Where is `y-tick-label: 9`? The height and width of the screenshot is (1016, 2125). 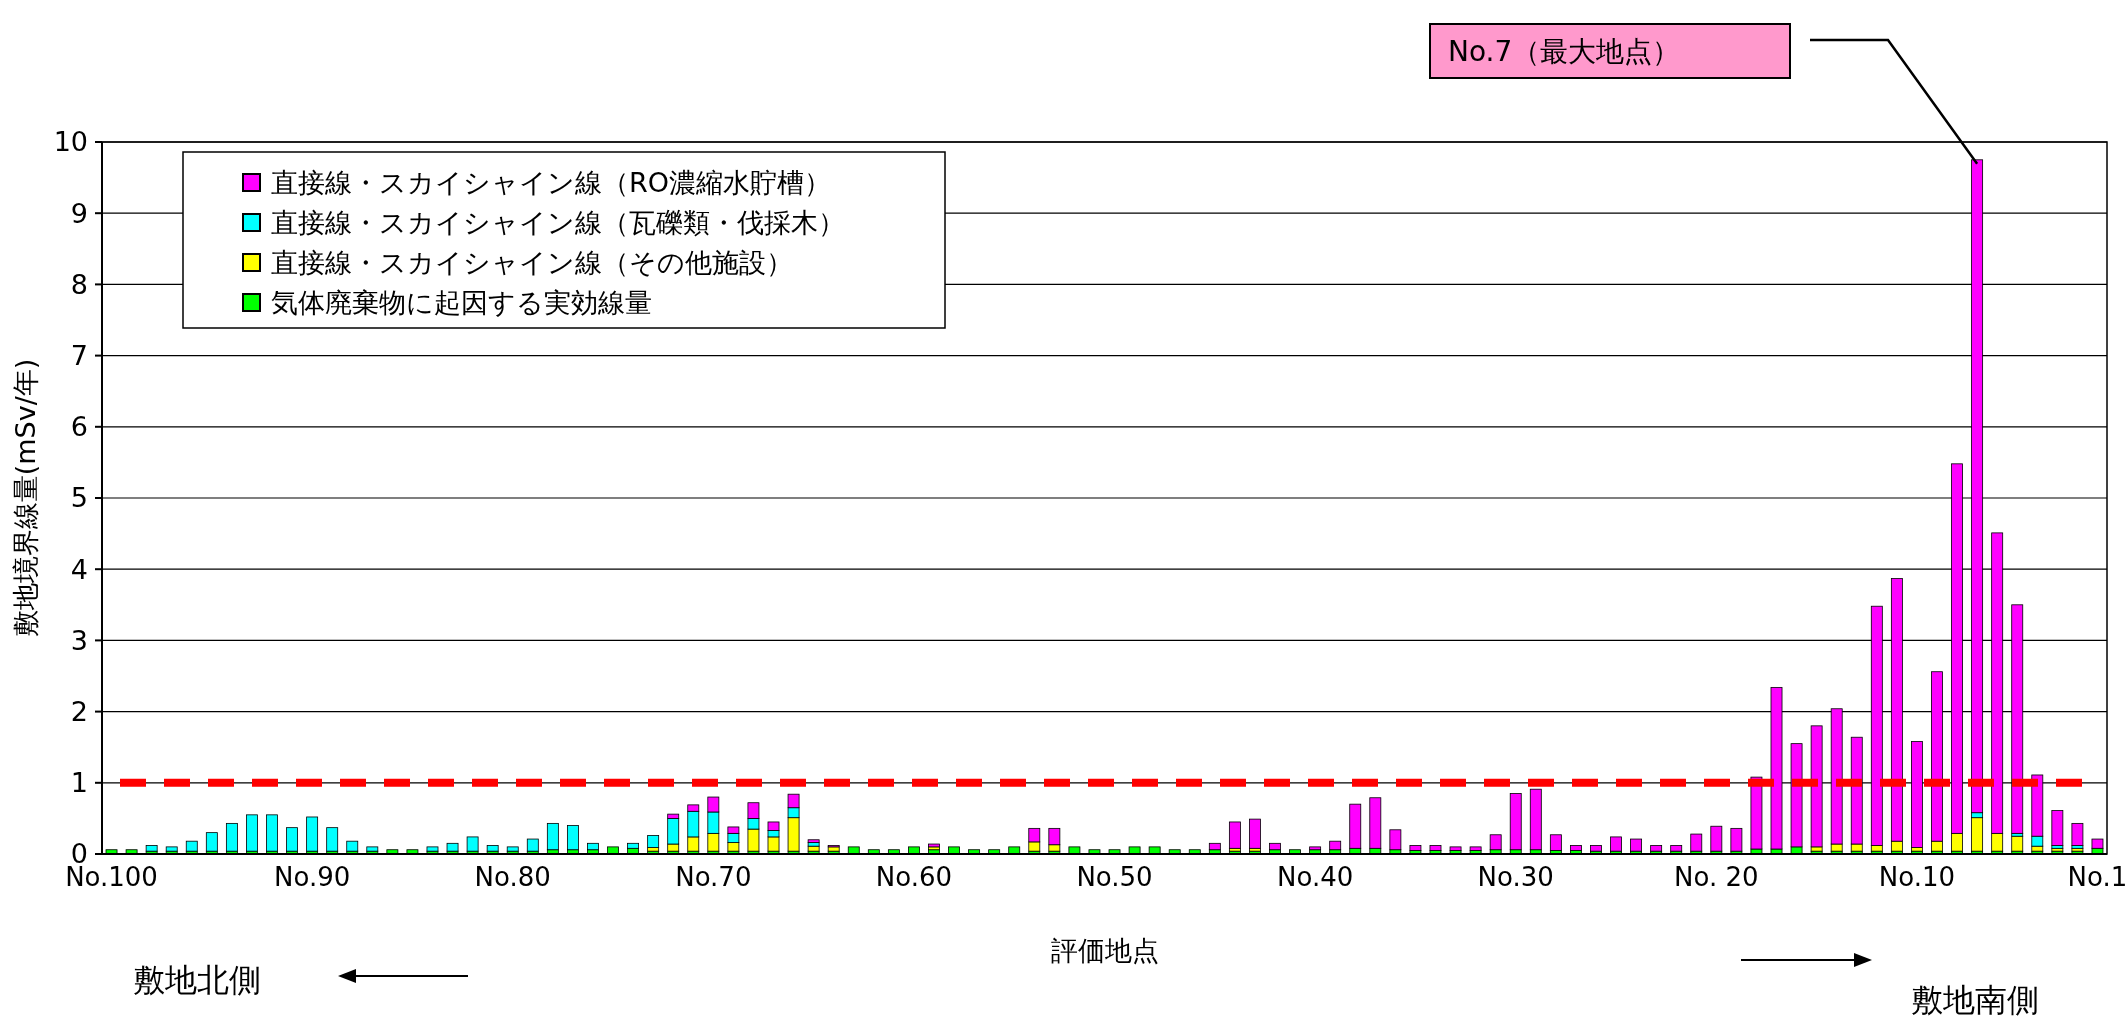 y-tick-label: 9 is located at coordinates (79, 213).